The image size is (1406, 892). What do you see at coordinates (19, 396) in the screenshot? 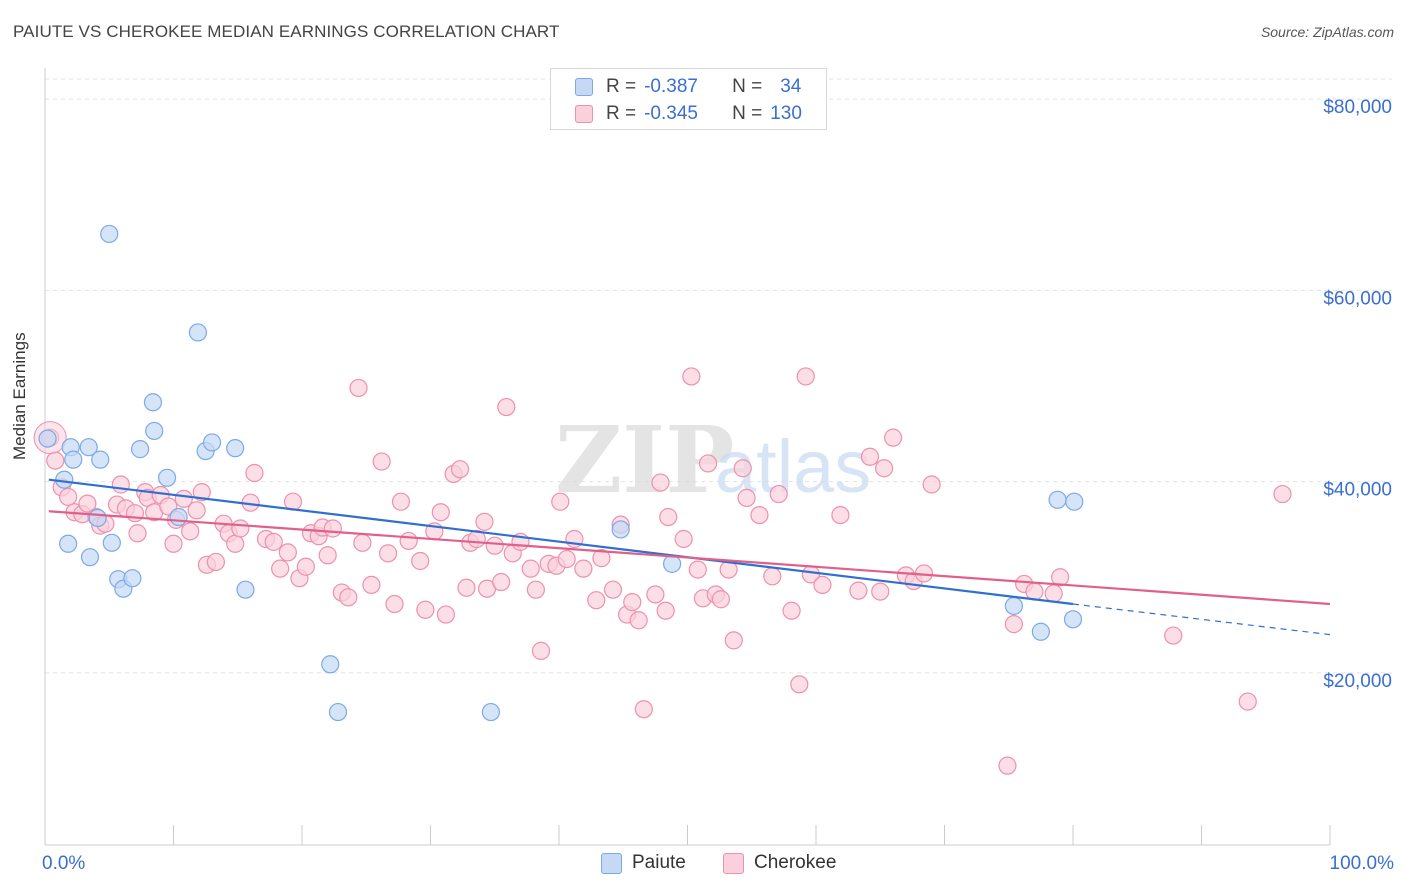
I see `y-axis-label: Median Earnings` at bounding box center [19, 396].